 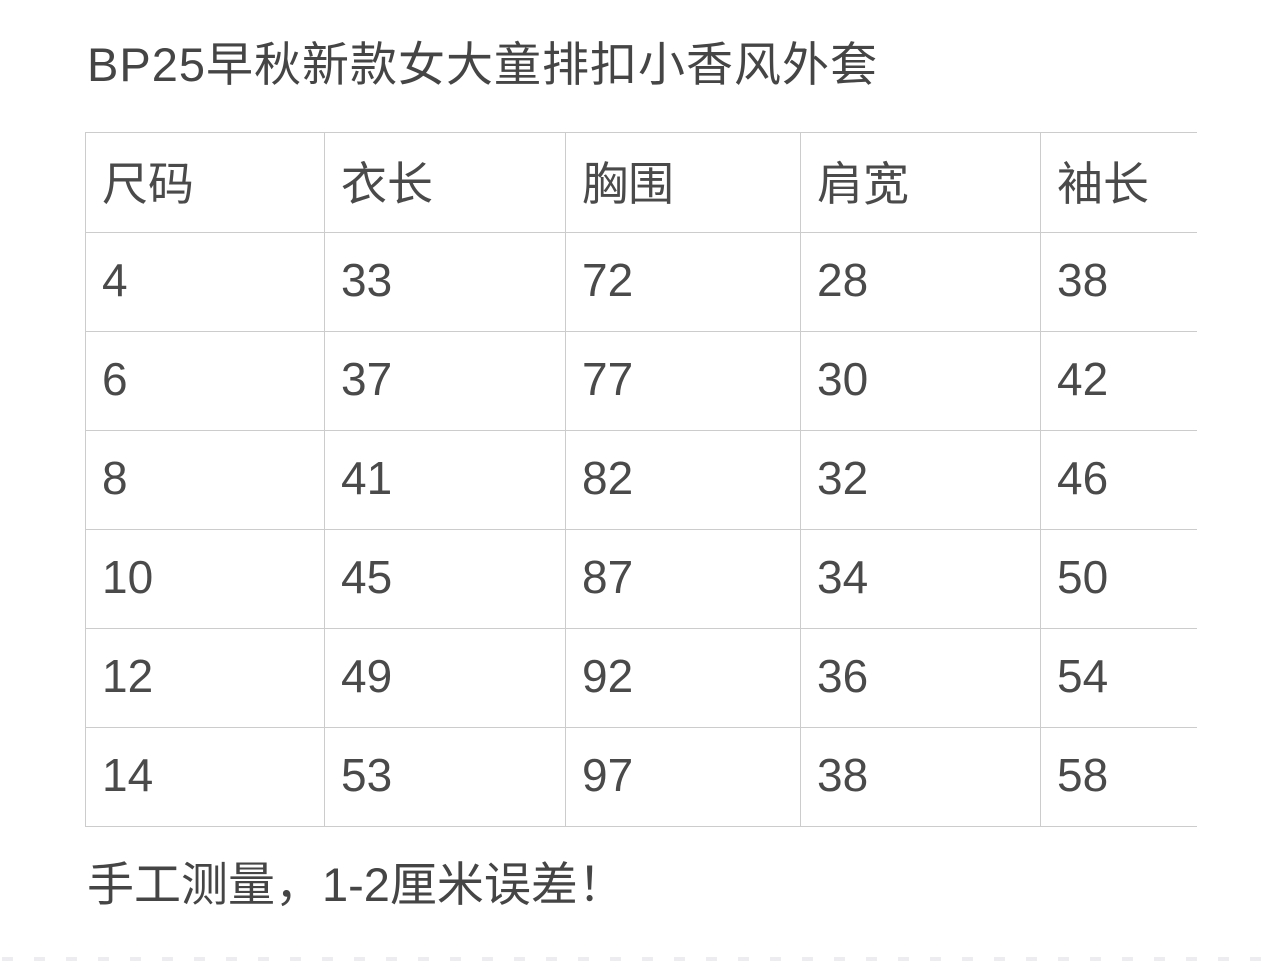 I want to click on page-title: BP25早秋新款女大童排扣小香风外套, so click(x=482, y=64).